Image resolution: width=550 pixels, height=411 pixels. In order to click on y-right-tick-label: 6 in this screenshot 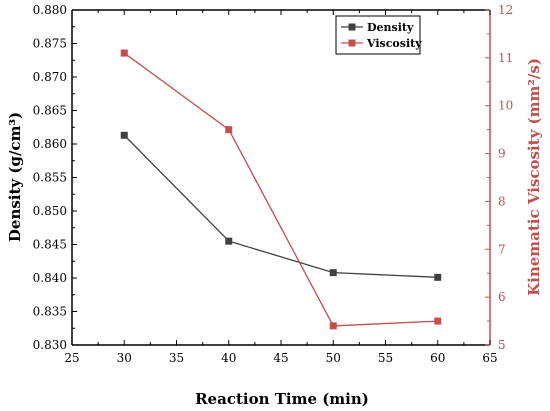, I will do `click(502, 297)`.